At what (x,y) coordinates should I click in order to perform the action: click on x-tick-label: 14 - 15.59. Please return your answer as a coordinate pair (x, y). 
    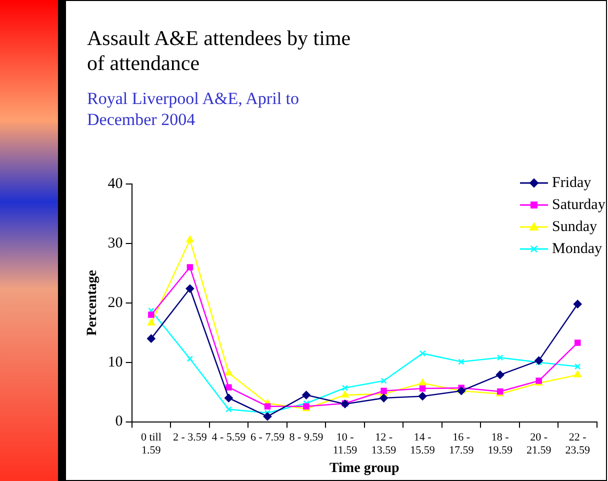
    Looking at the image, I should click on (423, 443).